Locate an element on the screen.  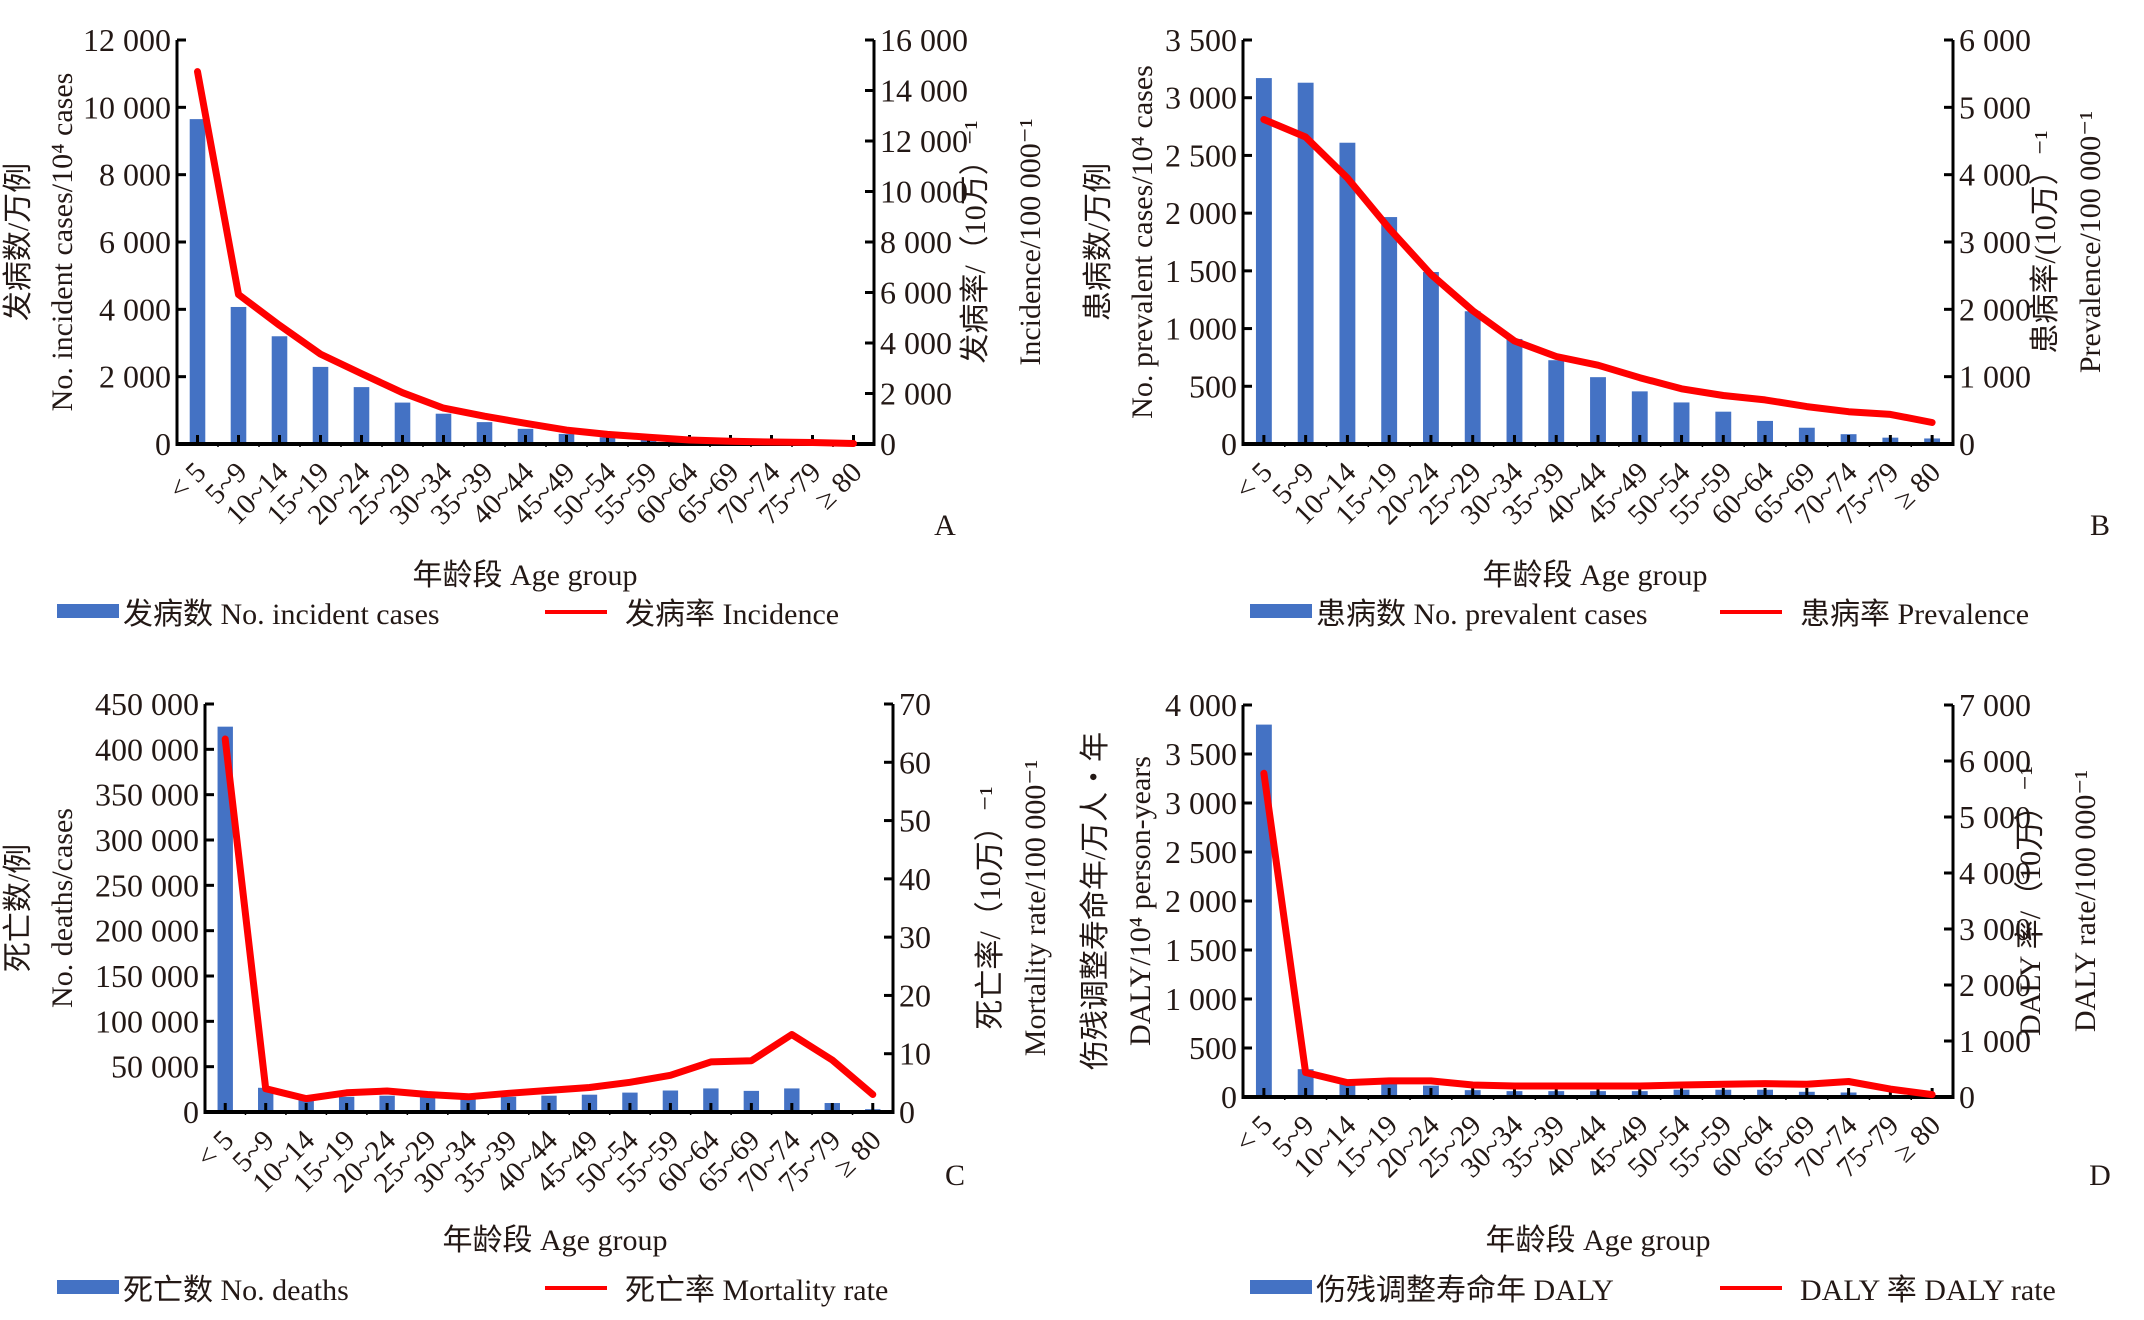
y2-axis-title-cn: 发病率/（10万）⁻¹ is located at coordinates (975, 241).